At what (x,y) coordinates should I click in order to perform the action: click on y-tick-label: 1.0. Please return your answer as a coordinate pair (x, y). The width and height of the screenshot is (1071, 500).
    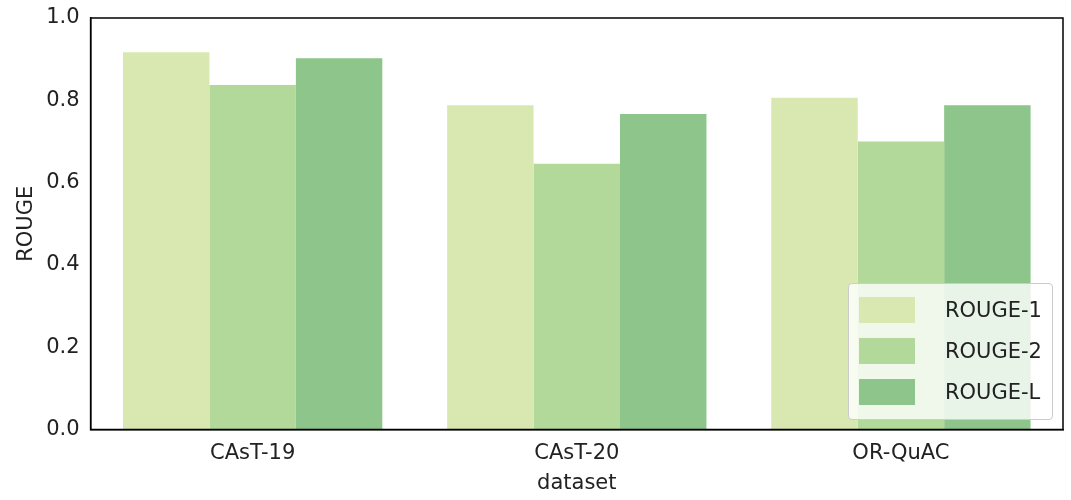
    Looking at the image, I should click on (63, 16).